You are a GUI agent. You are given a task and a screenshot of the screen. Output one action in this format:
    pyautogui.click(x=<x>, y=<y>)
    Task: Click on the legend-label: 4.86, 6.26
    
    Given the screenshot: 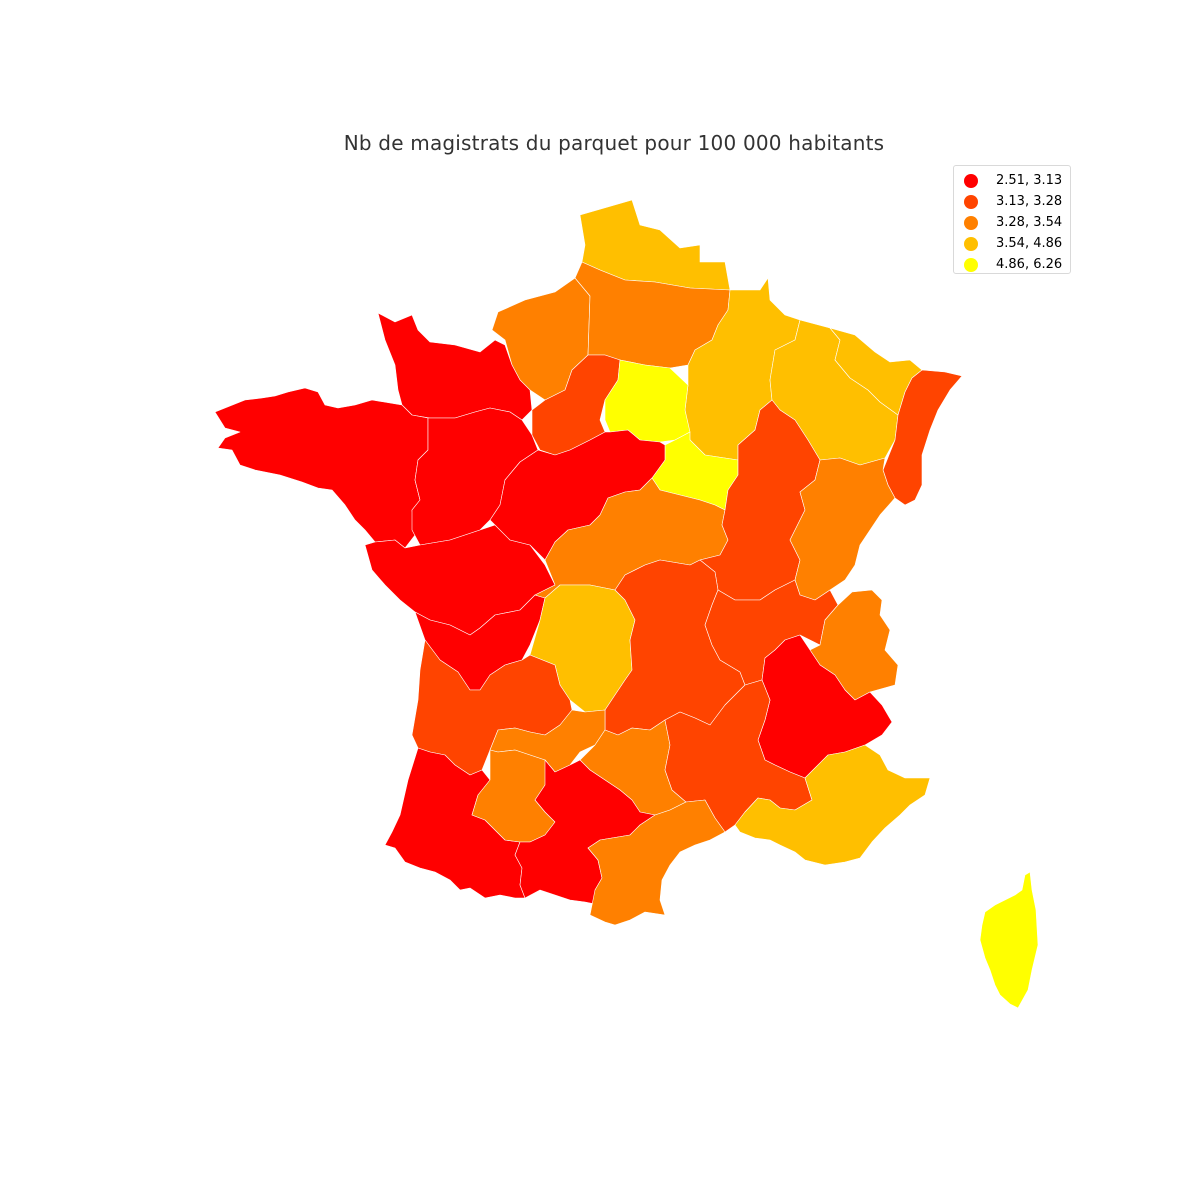 What is the action you would take?
    pyautogui.click(x=1029, y=264)
    